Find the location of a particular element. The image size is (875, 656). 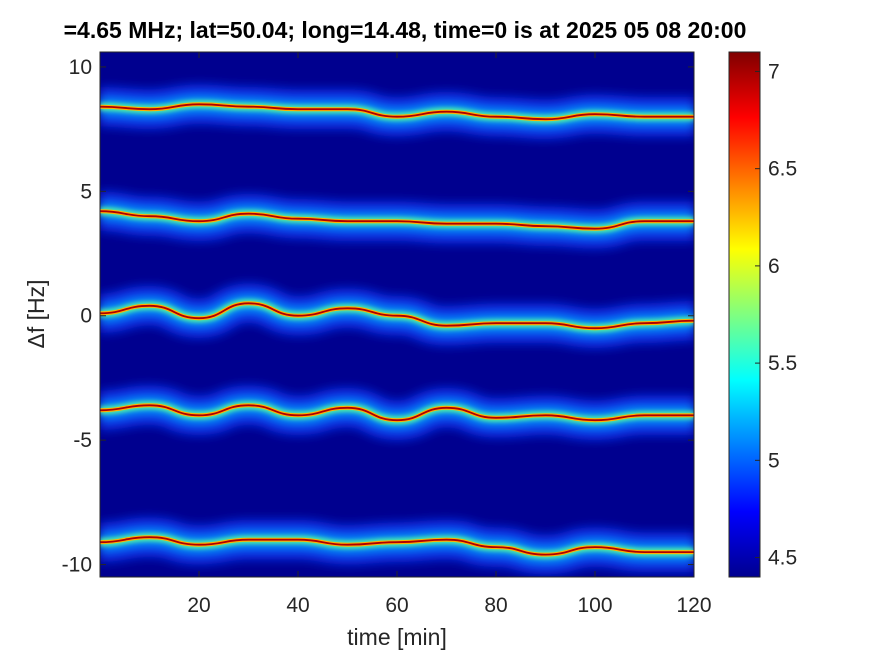

colorbar-tick-label: 4.5 is located at coordinates (782, 558).